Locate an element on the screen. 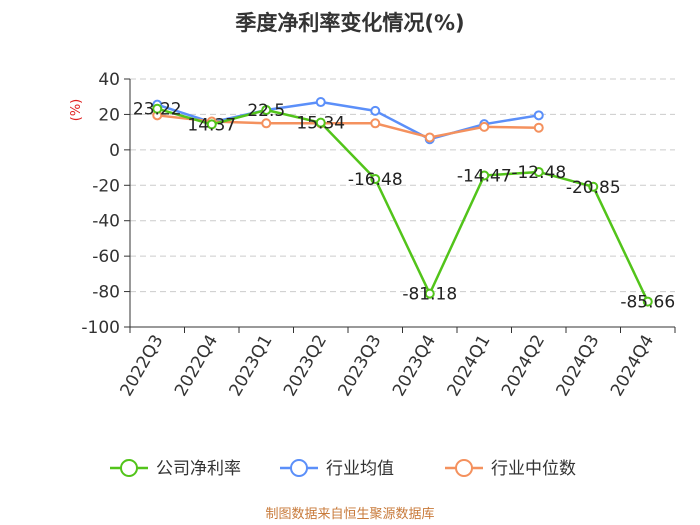 This screenshot has height=525, width=700. data-label: -81.18 is located at coordinates (429, 295).